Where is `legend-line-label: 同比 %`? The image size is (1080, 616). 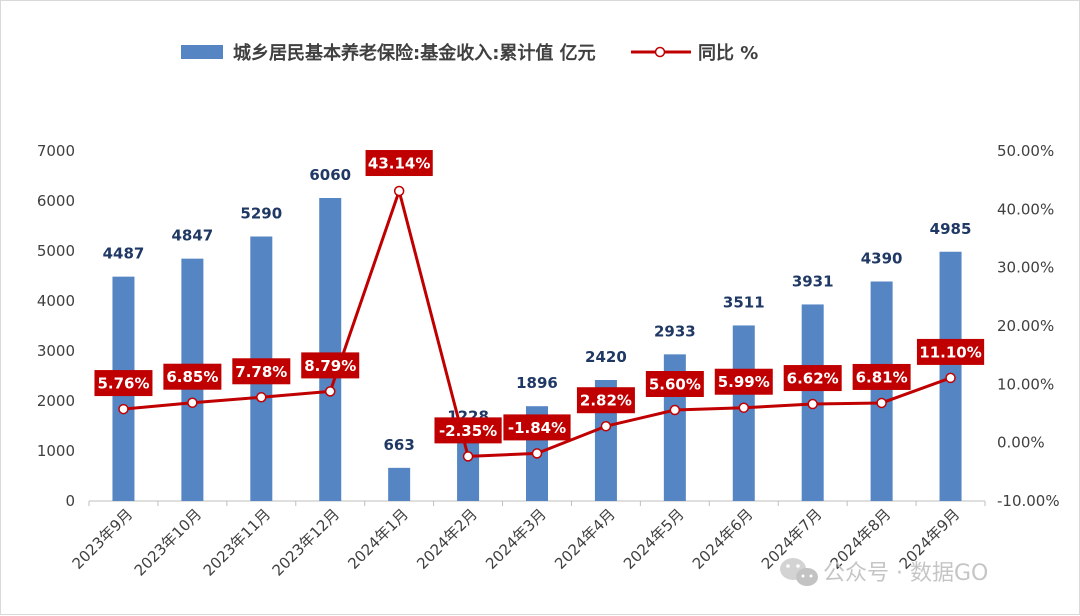 legend-line-label: 同比 % is located at coordinates (728, 53).